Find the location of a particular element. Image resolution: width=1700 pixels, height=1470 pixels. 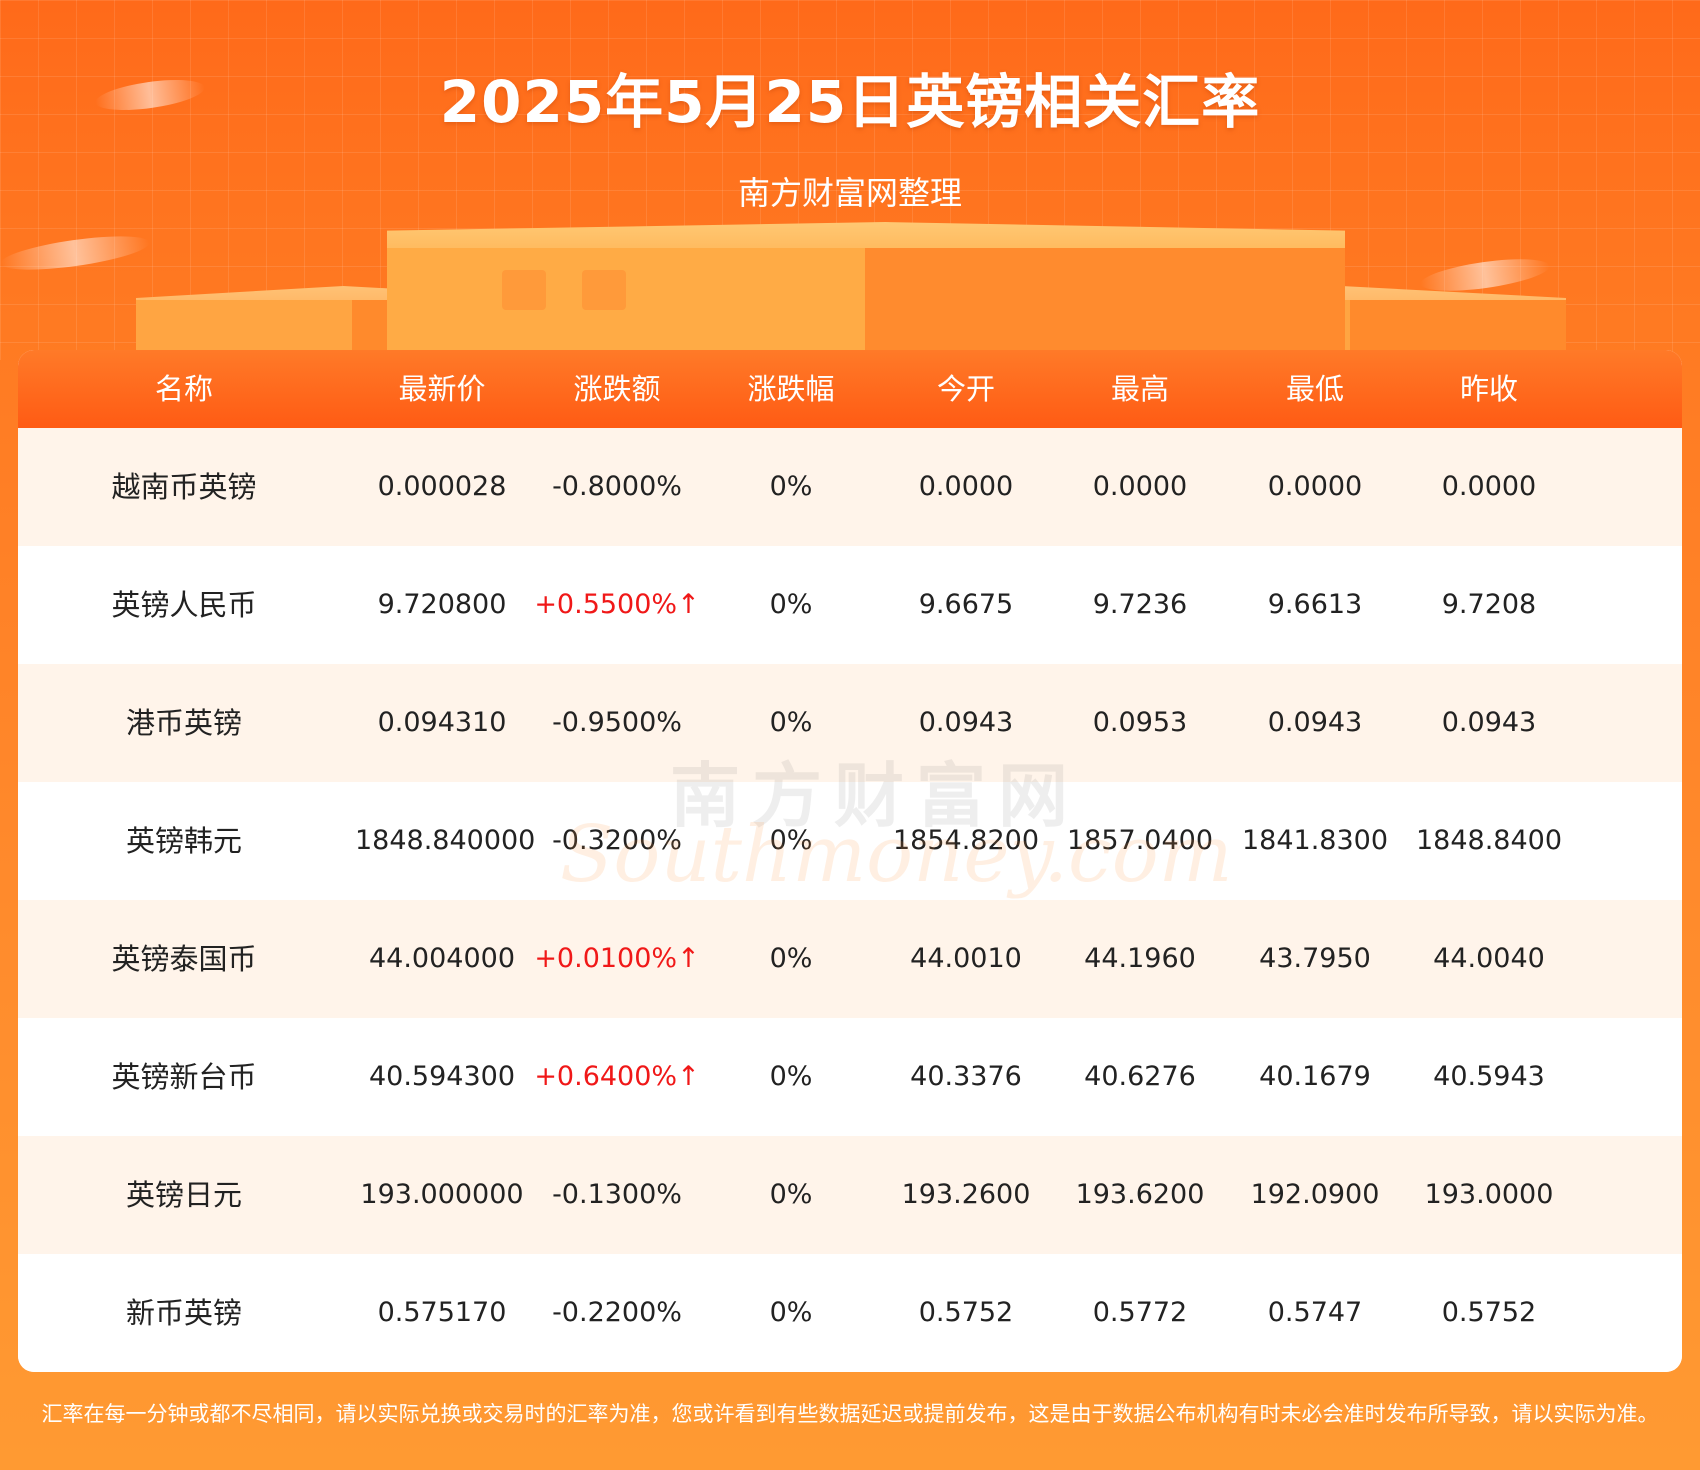

cell-high: 193.6200 is located at coordinates (1140, 1194).